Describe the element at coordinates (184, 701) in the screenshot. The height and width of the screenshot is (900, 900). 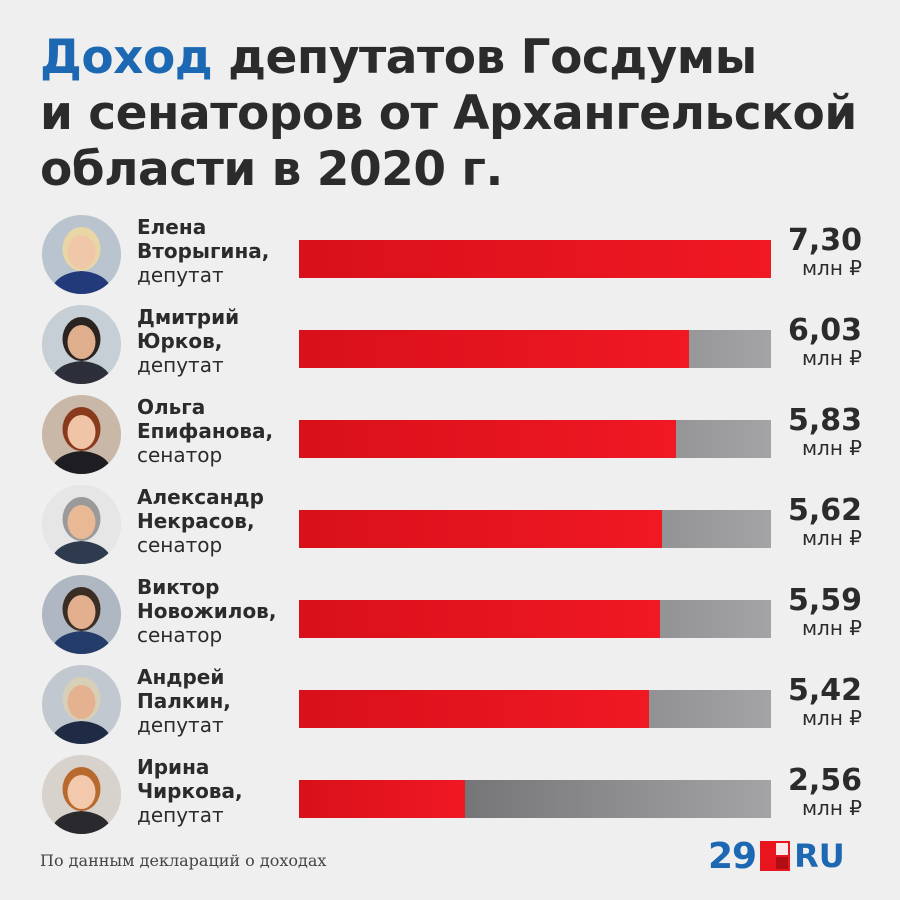
I see `person-last-name: Палкин,` at that location.